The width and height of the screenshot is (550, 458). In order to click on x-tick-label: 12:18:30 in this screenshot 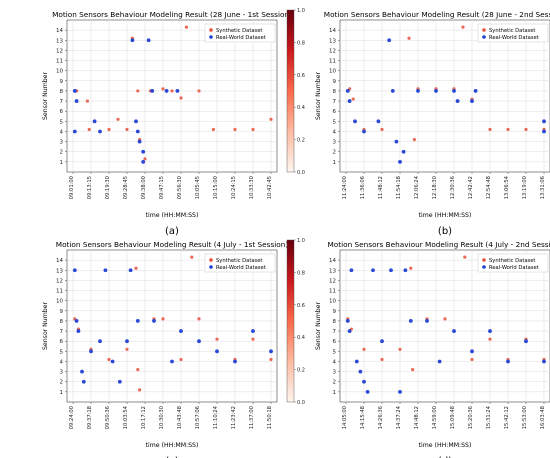, I will do `click(435, 187)`.